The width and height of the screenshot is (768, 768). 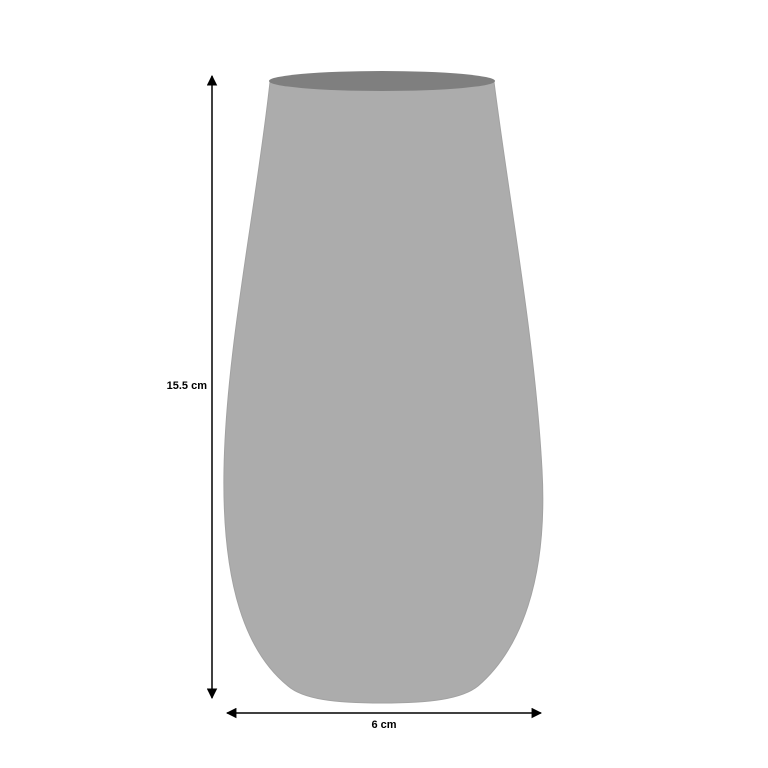 I want to click on width-dimension: 6 cm, so click(x=384, y=719).